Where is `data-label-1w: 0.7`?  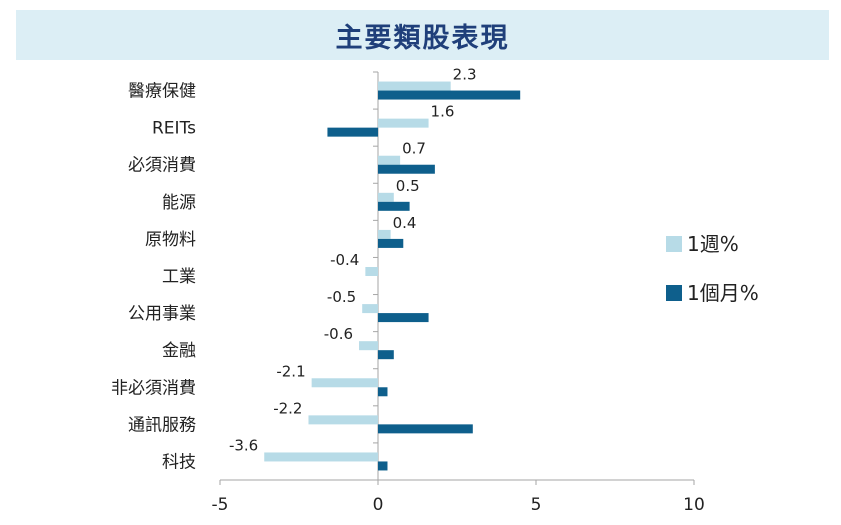 data-label-1w: 0.7 is located at coordinates (414, 149).